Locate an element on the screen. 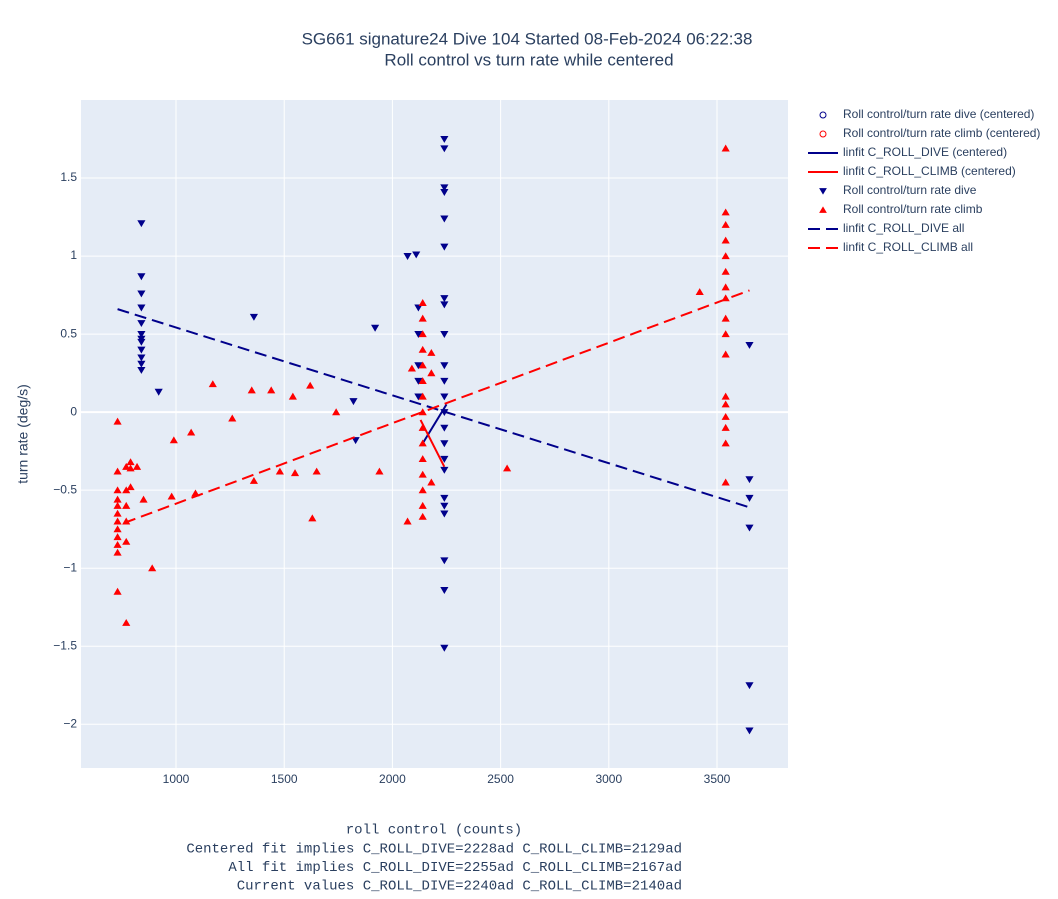  y-tick-label: 0 is located at coordinates (73, 411).